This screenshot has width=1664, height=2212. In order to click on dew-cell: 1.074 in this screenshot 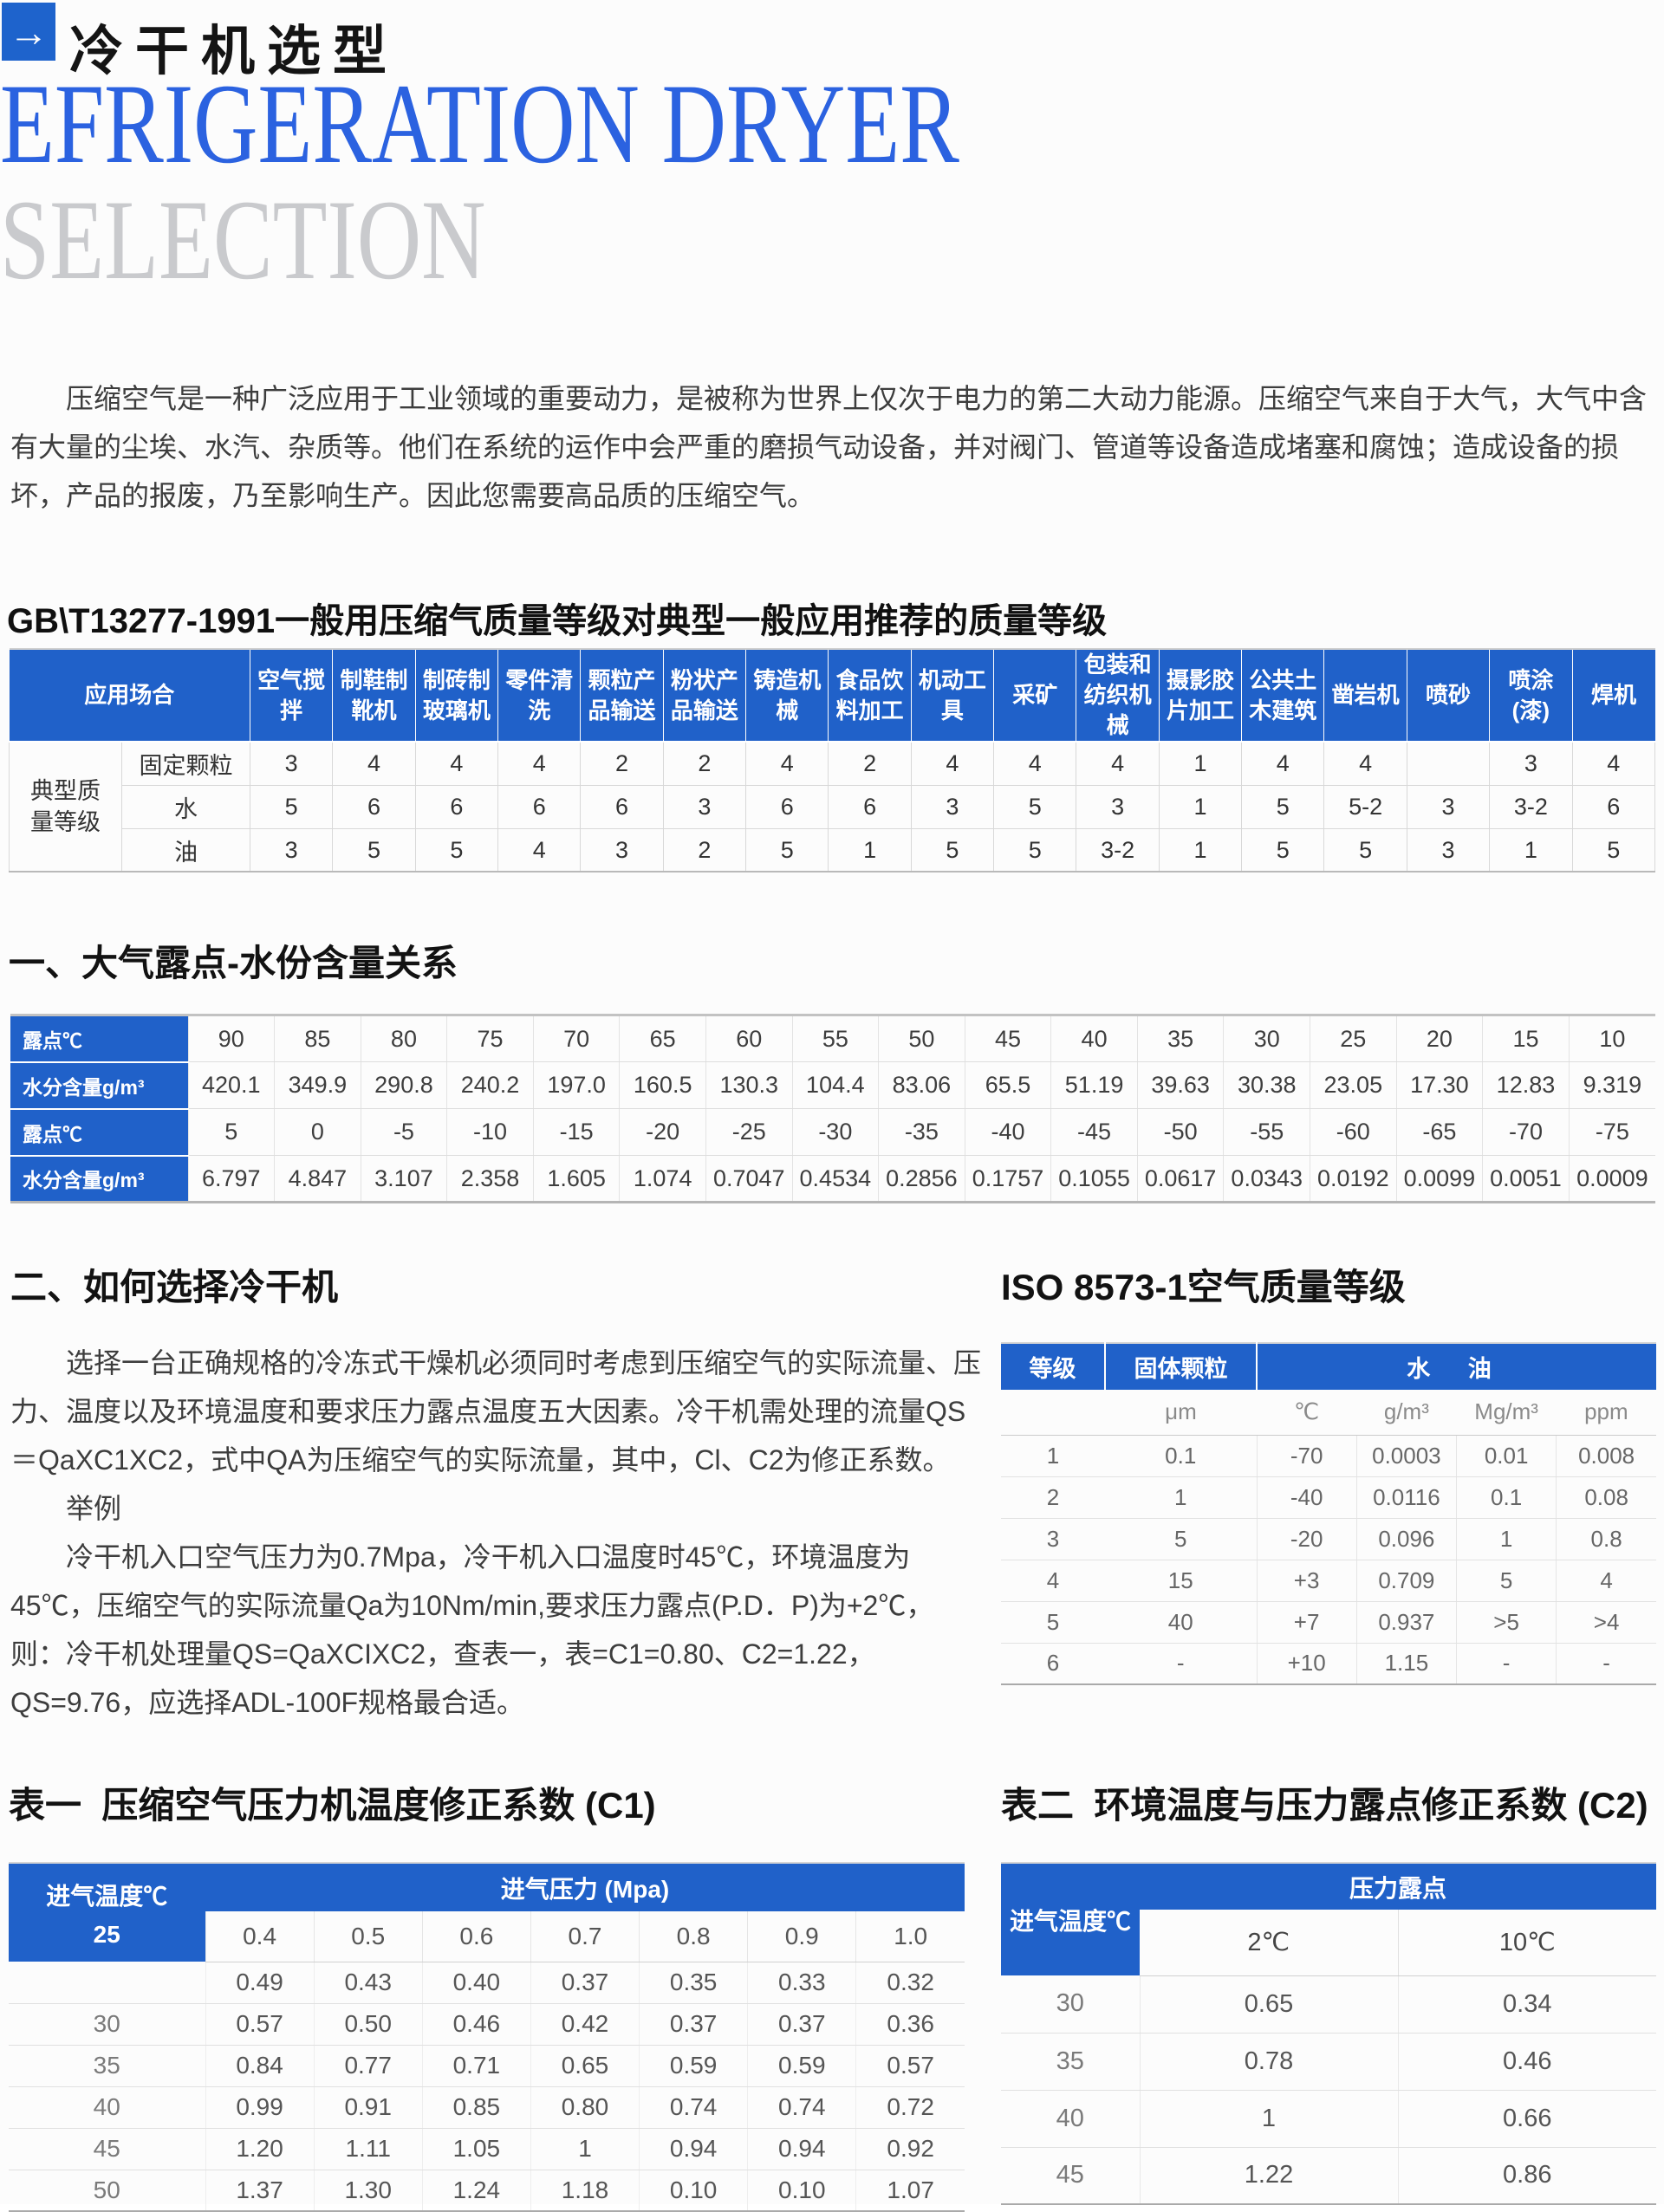, I will do `click(662, 1179)`.